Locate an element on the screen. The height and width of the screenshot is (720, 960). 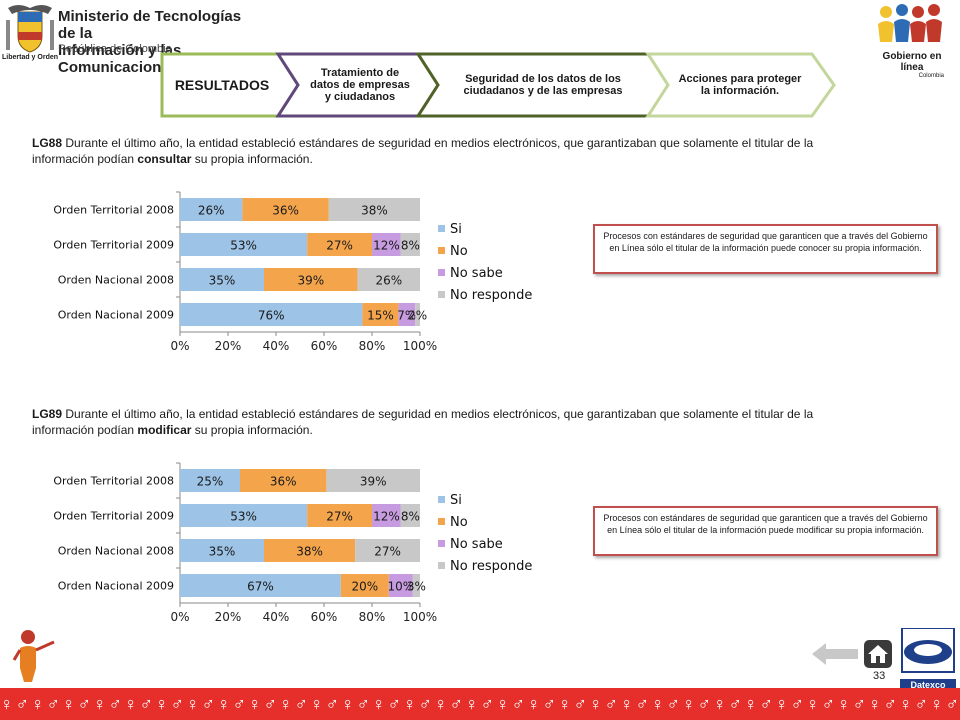
datexco-logo: Datexco is located at coordinates (928, 659).